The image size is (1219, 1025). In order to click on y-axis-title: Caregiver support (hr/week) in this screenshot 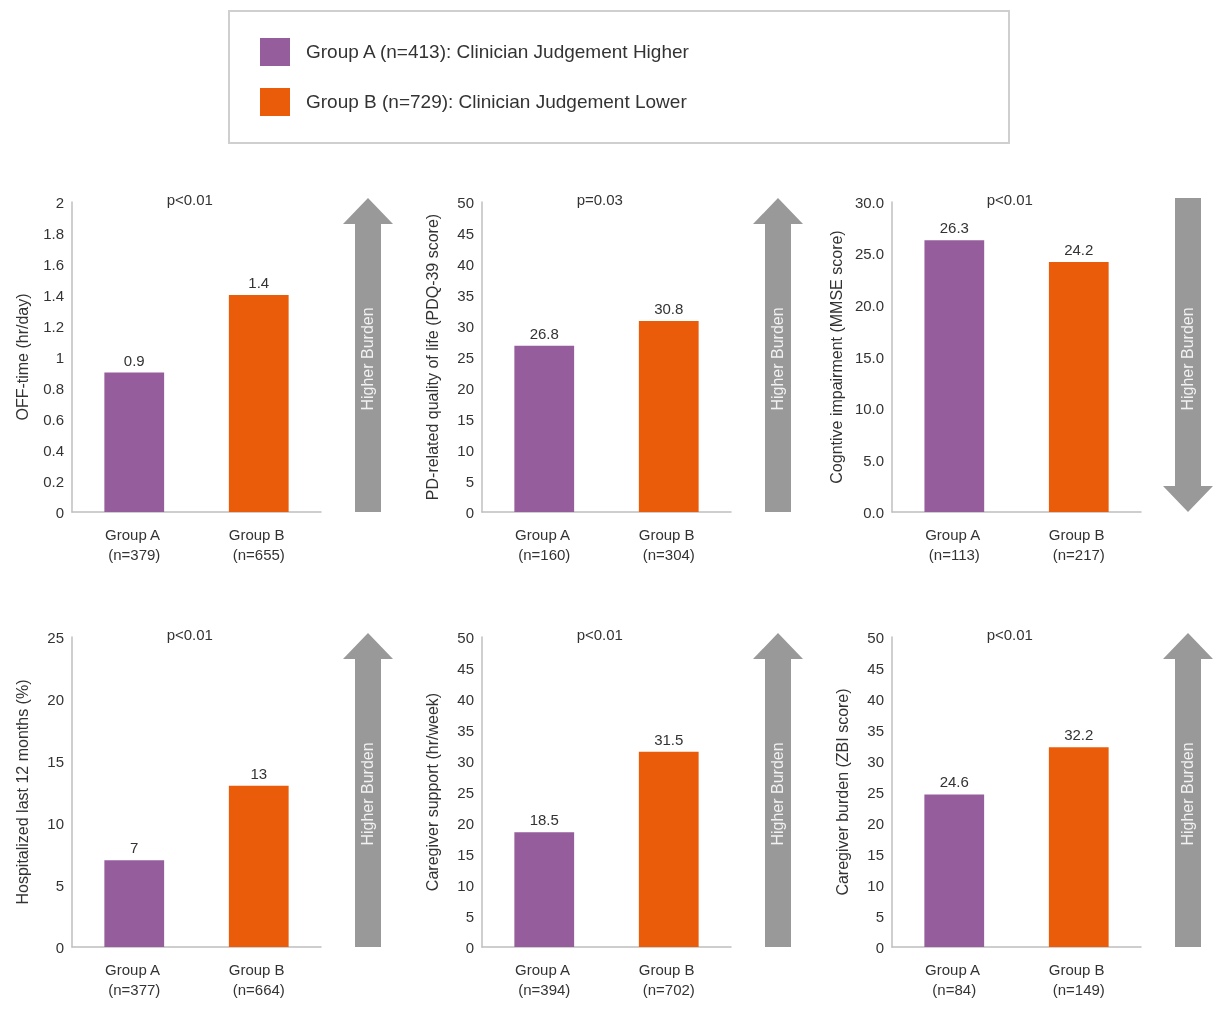, I will do `click(432, 792)`.